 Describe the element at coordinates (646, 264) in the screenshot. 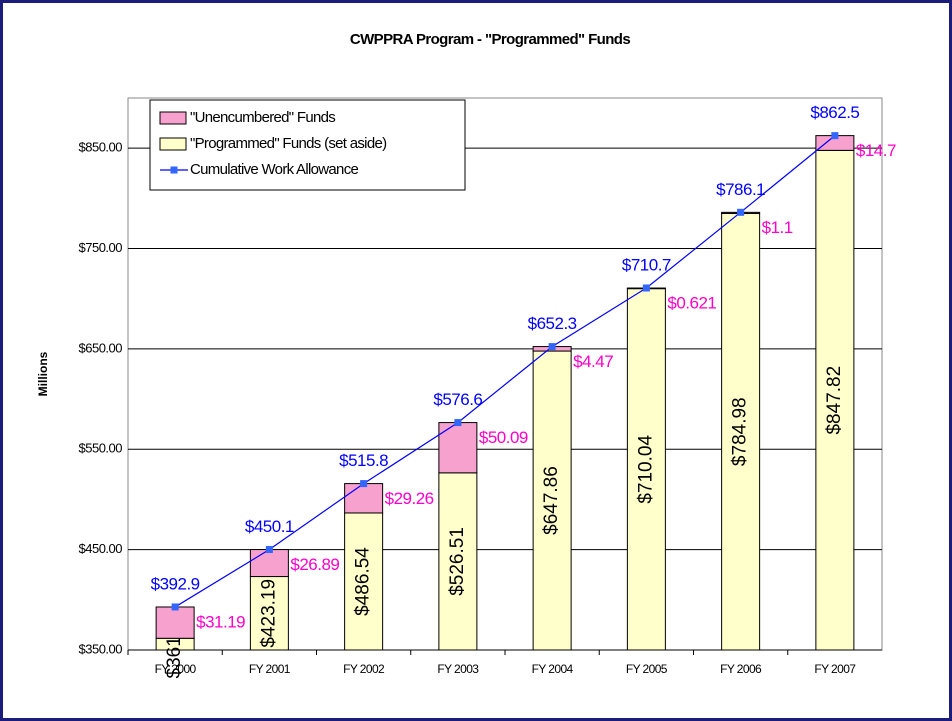

I see `line-value-label: $710.7` at that location.